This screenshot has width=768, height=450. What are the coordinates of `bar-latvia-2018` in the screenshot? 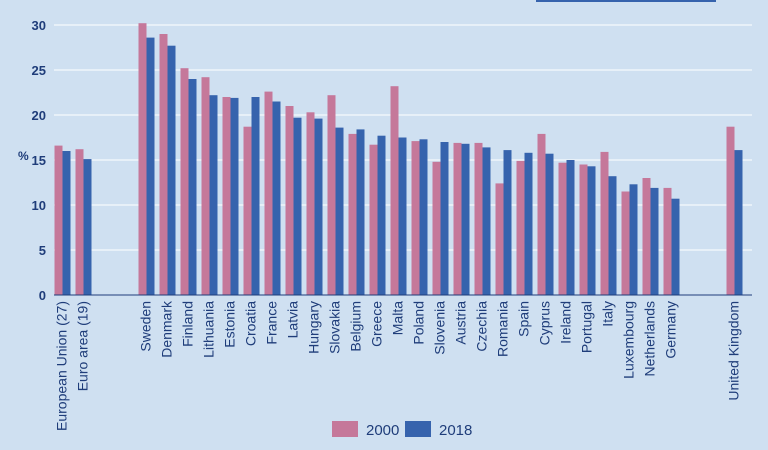 It's located at (297, 206).